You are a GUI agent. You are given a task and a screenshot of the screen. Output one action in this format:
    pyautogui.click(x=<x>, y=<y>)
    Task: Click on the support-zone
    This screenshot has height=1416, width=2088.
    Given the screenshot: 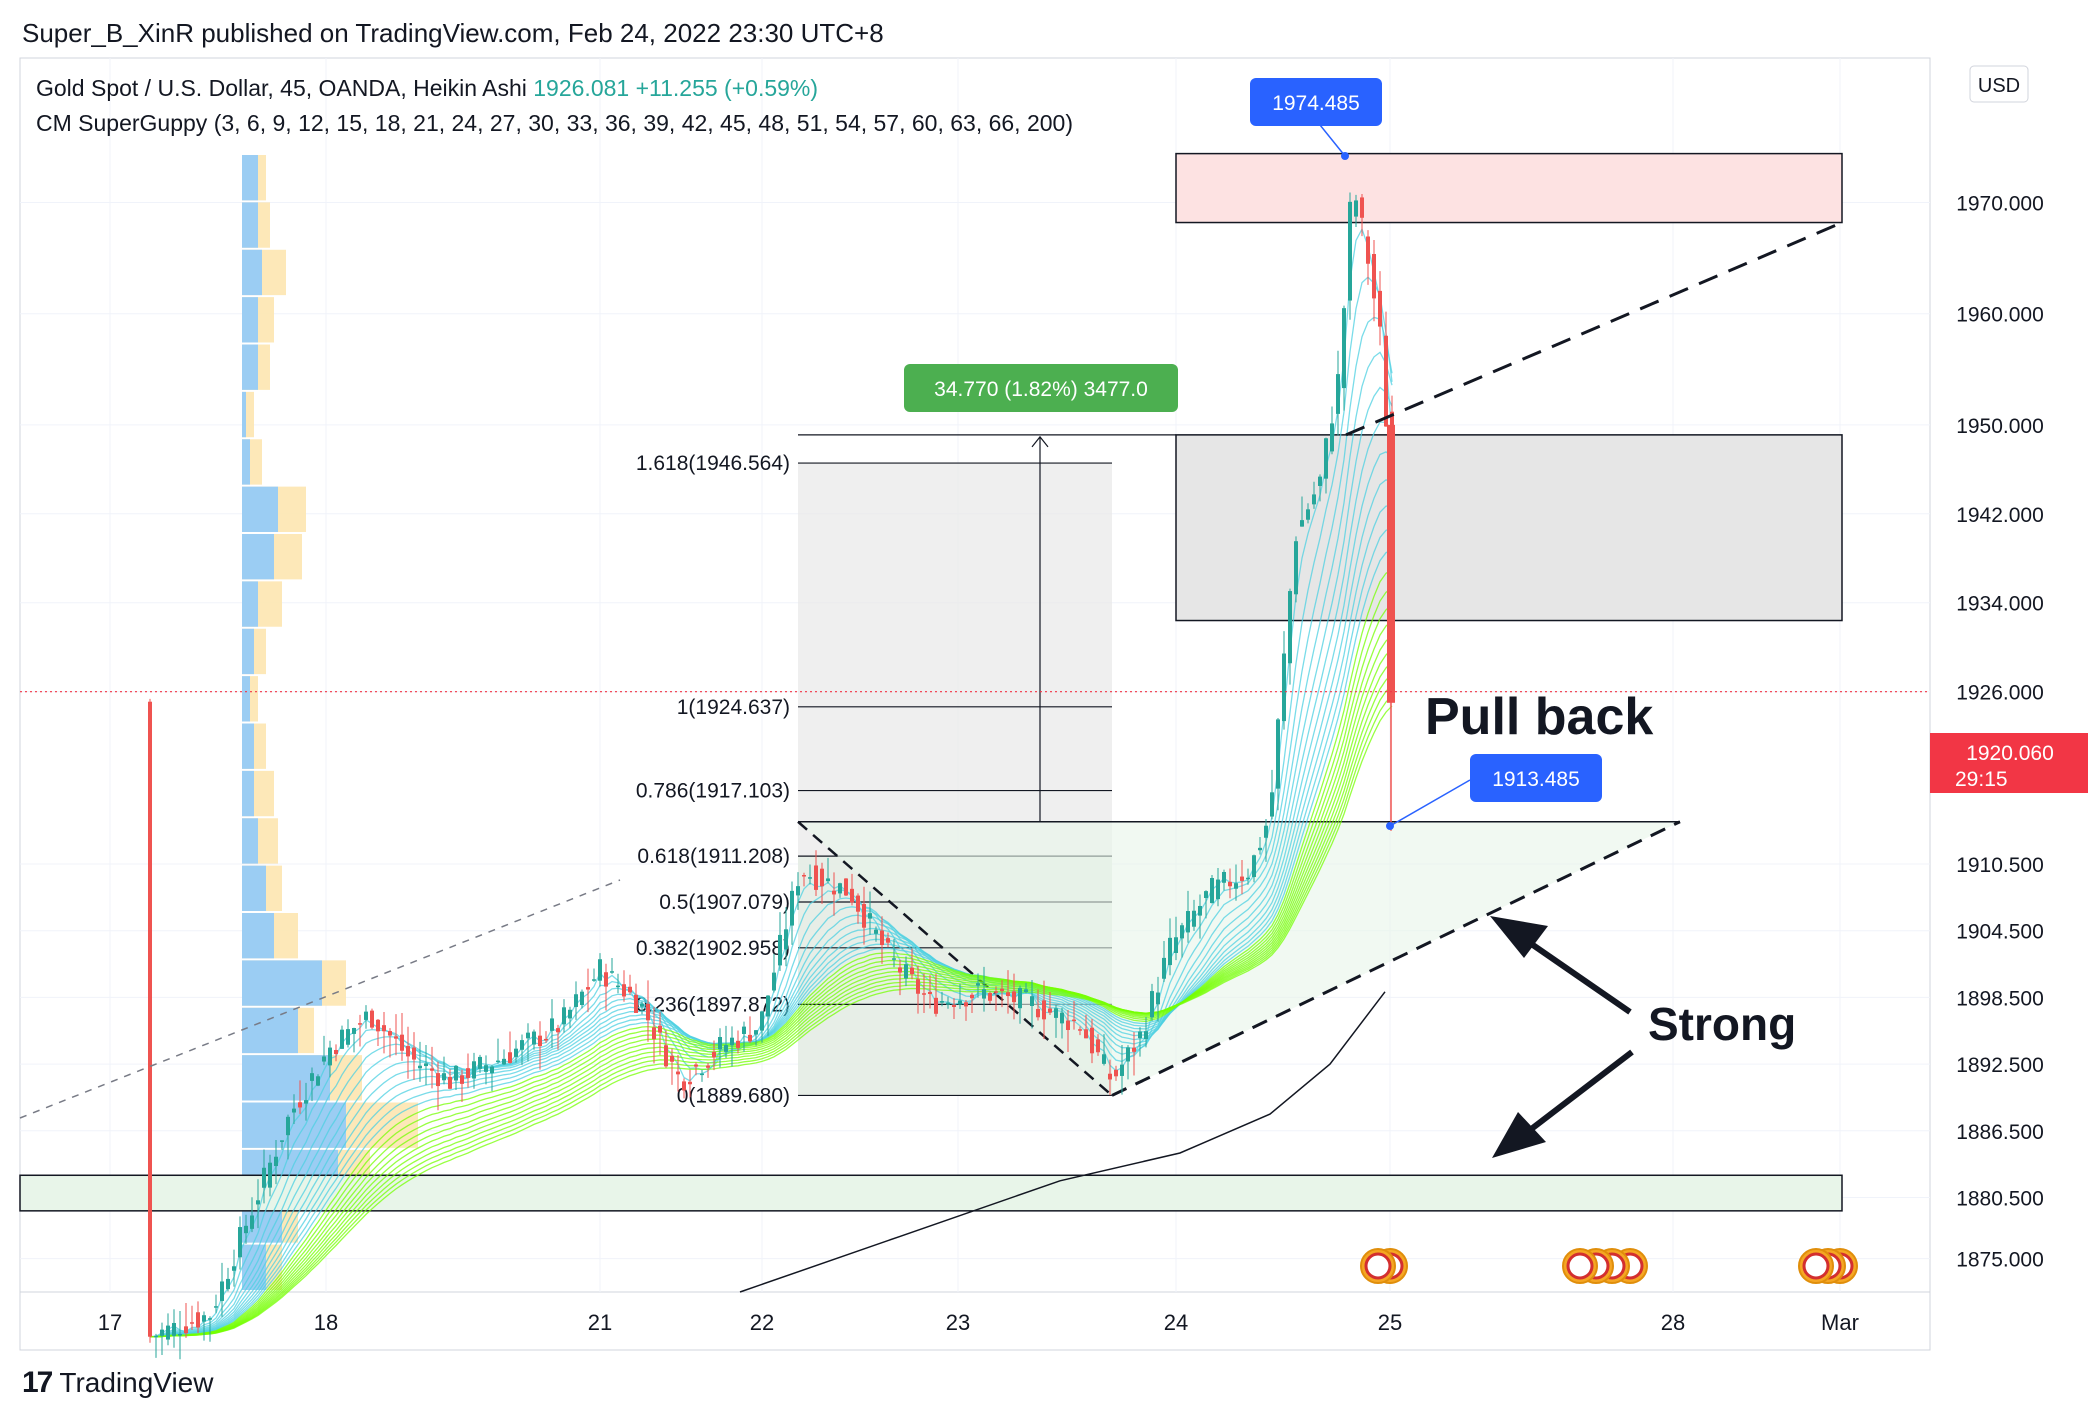 What is the action you would take?
    pyautogui.click(x=931, y=1193)
    